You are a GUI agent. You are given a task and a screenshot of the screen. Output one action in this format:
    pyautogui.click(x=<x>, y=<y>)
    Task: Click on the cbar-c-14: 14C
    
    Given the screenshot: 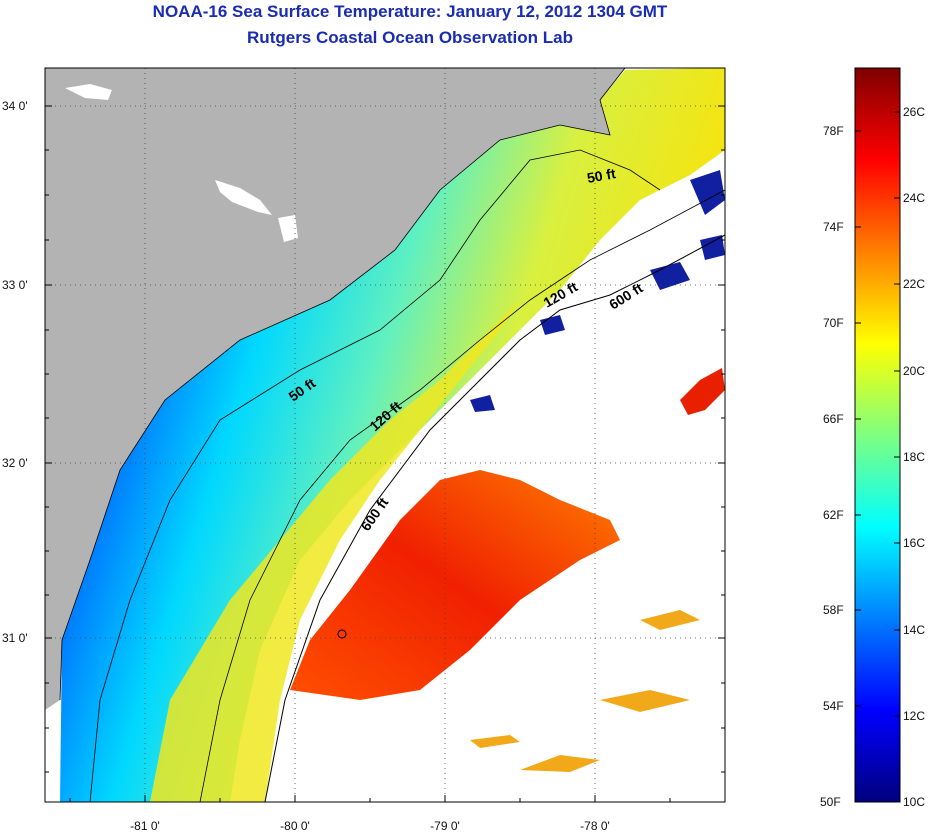 What is the action you would take?
    pyautogui.click(x=914, y=630)
    